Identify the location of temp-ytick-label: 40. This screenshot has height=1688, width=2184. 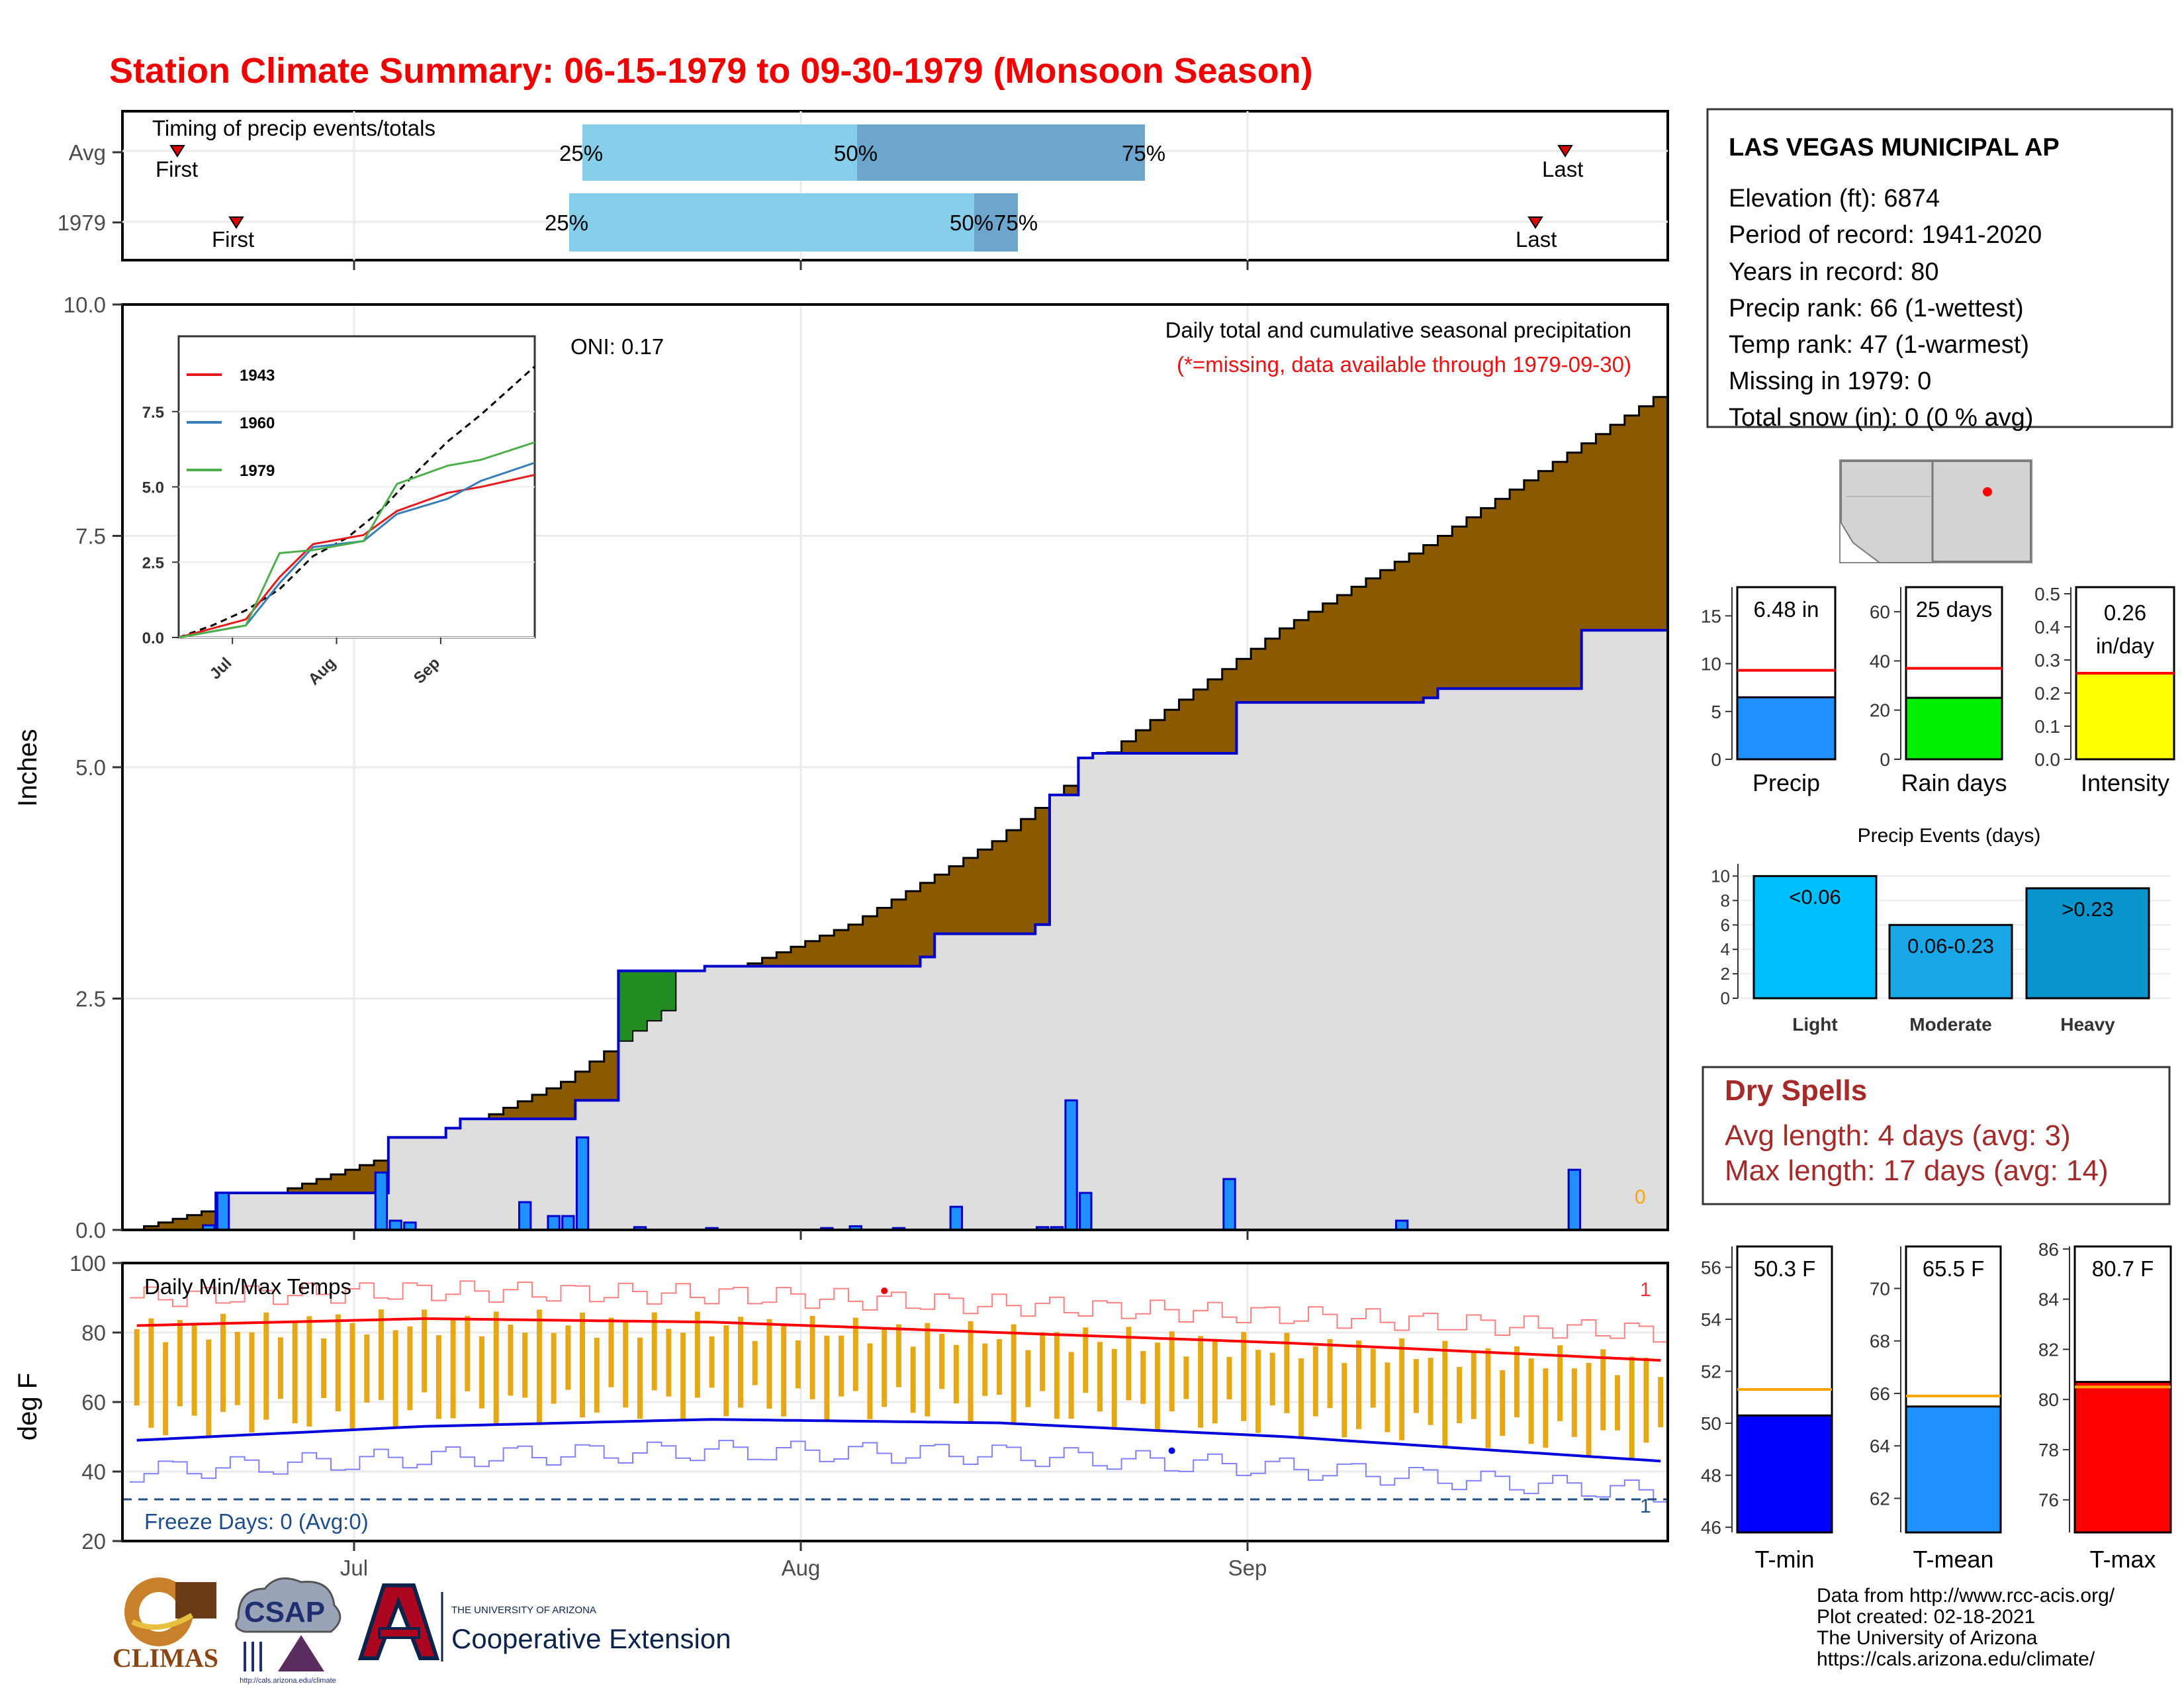
(93, 1472).